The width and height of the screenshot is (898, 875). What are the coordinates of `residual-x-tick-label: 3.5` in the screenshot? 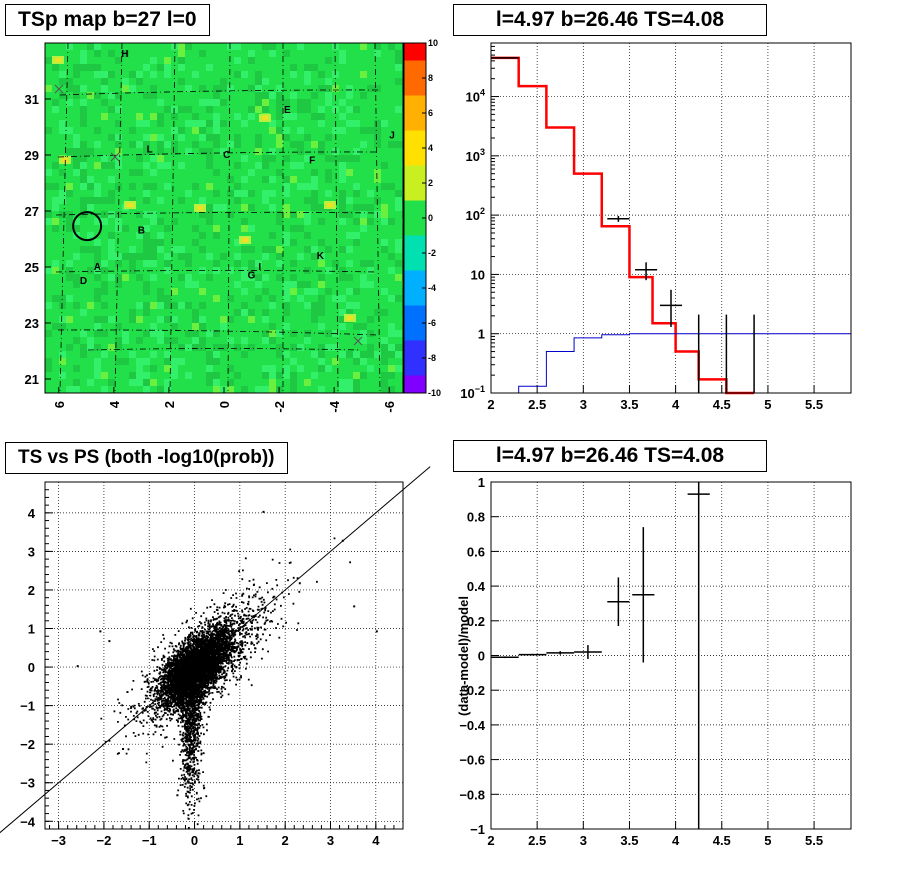 It's located at (629, 840).